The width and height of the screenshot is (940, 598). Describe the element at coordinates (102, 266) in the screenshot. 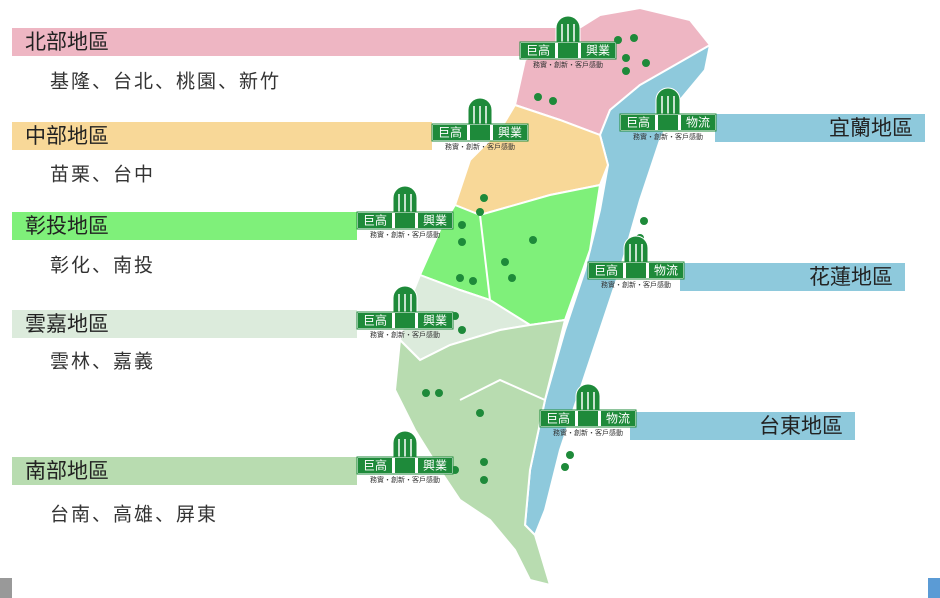

I see `region-cities: 彰化、南投` at that location.